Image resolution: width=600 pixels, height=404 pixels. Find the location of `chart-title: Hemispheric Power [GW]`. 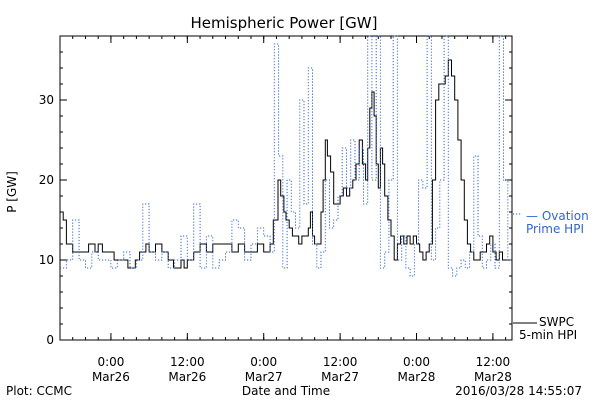

chart-title: Hemispheric Power [GW] is located at coordinates (284, 23).